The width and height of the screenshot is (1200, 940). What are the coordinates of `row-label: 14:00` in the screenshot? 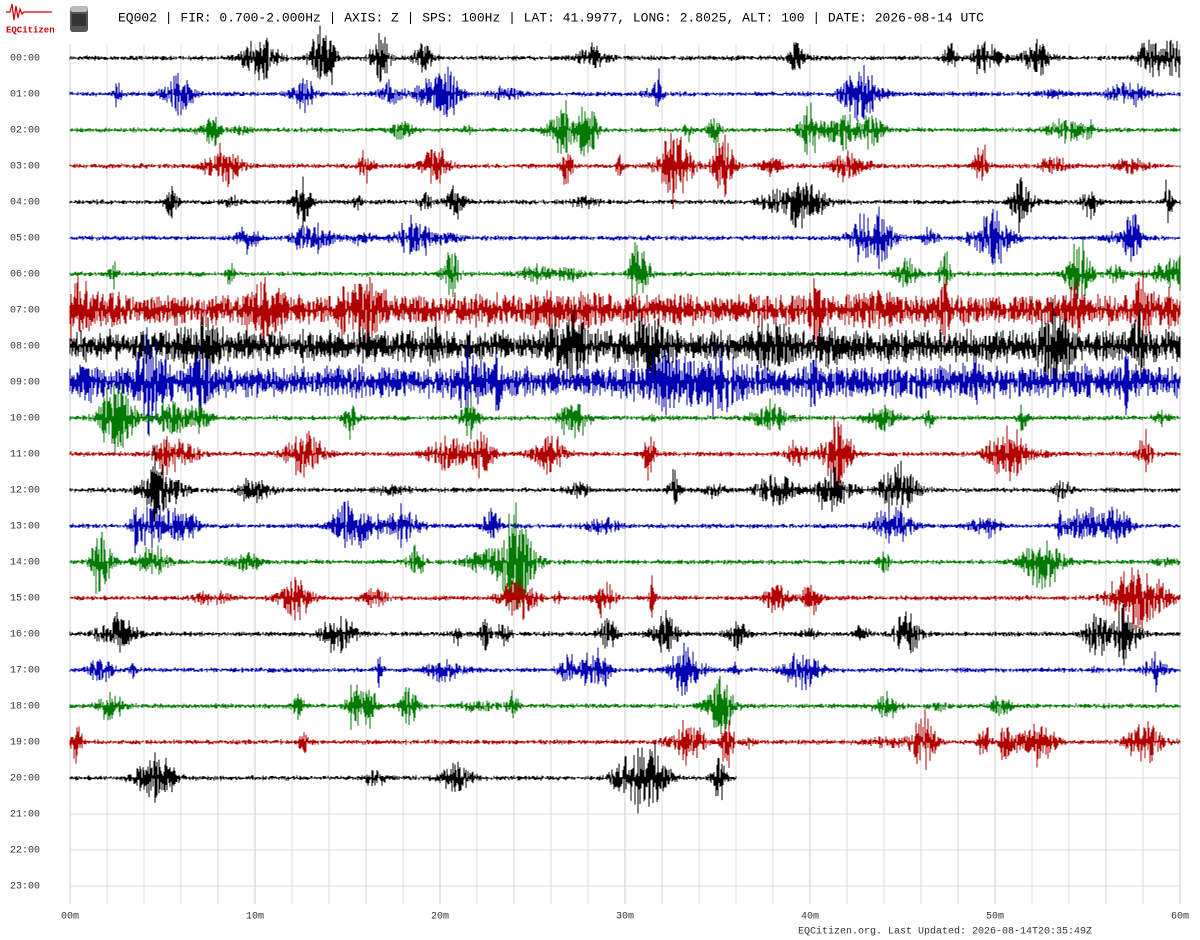 It's located at (25, 563).